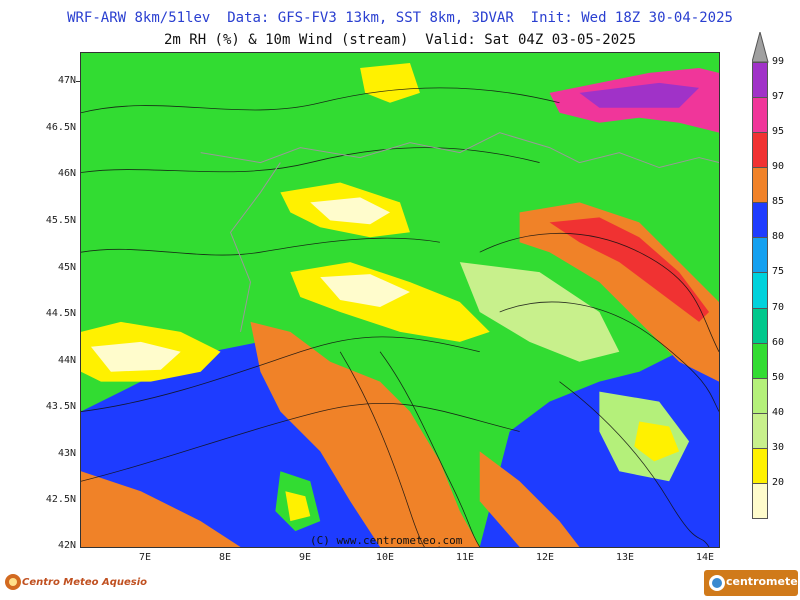  What do you see at coordinates (66, 545) in the screenshot?
I see `lat-label-42n: 42N` at bounding box center [66, 545].